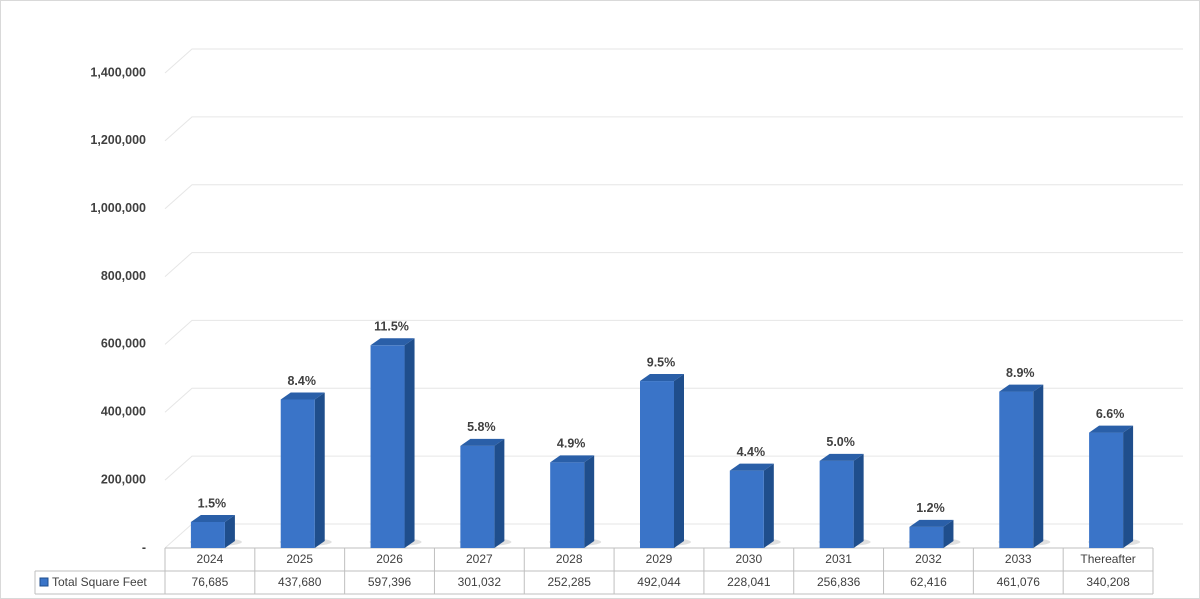 This screenshot has width=1200, height=599. I want to click on table-value: 597,396, so click(390, 582).